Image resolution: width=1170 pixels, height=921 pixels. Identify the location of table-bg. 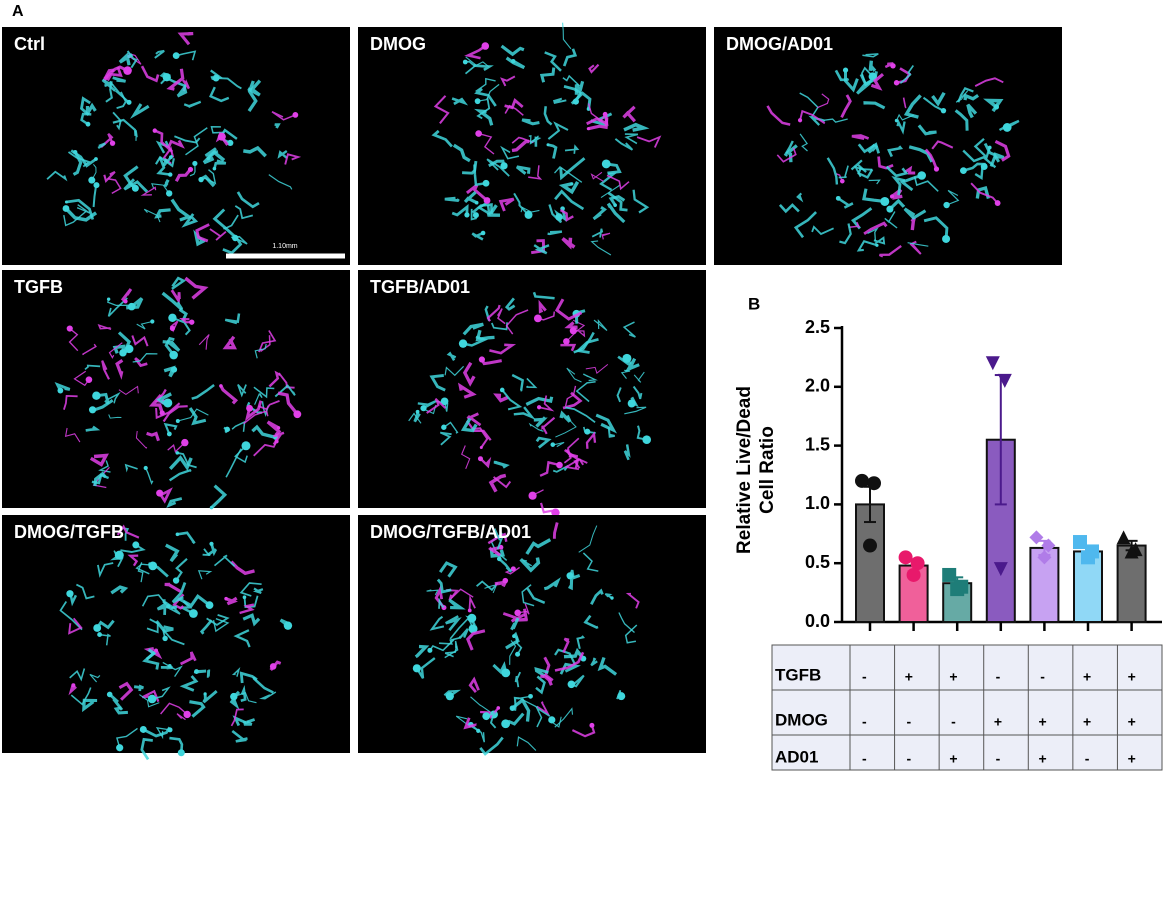
(967, 707).